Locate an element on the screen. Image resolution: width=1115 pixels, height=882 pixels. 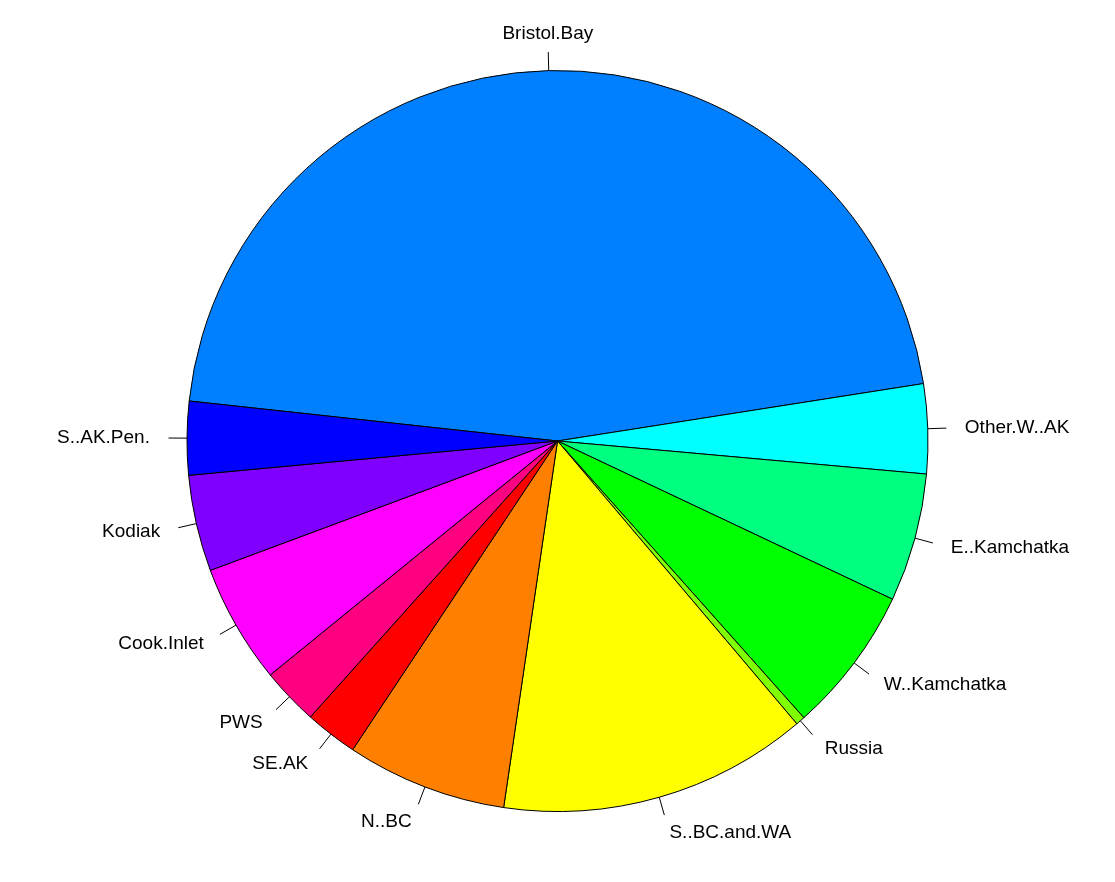
slice-label: S..BC.and.WA is located at coordinates (730, 832).